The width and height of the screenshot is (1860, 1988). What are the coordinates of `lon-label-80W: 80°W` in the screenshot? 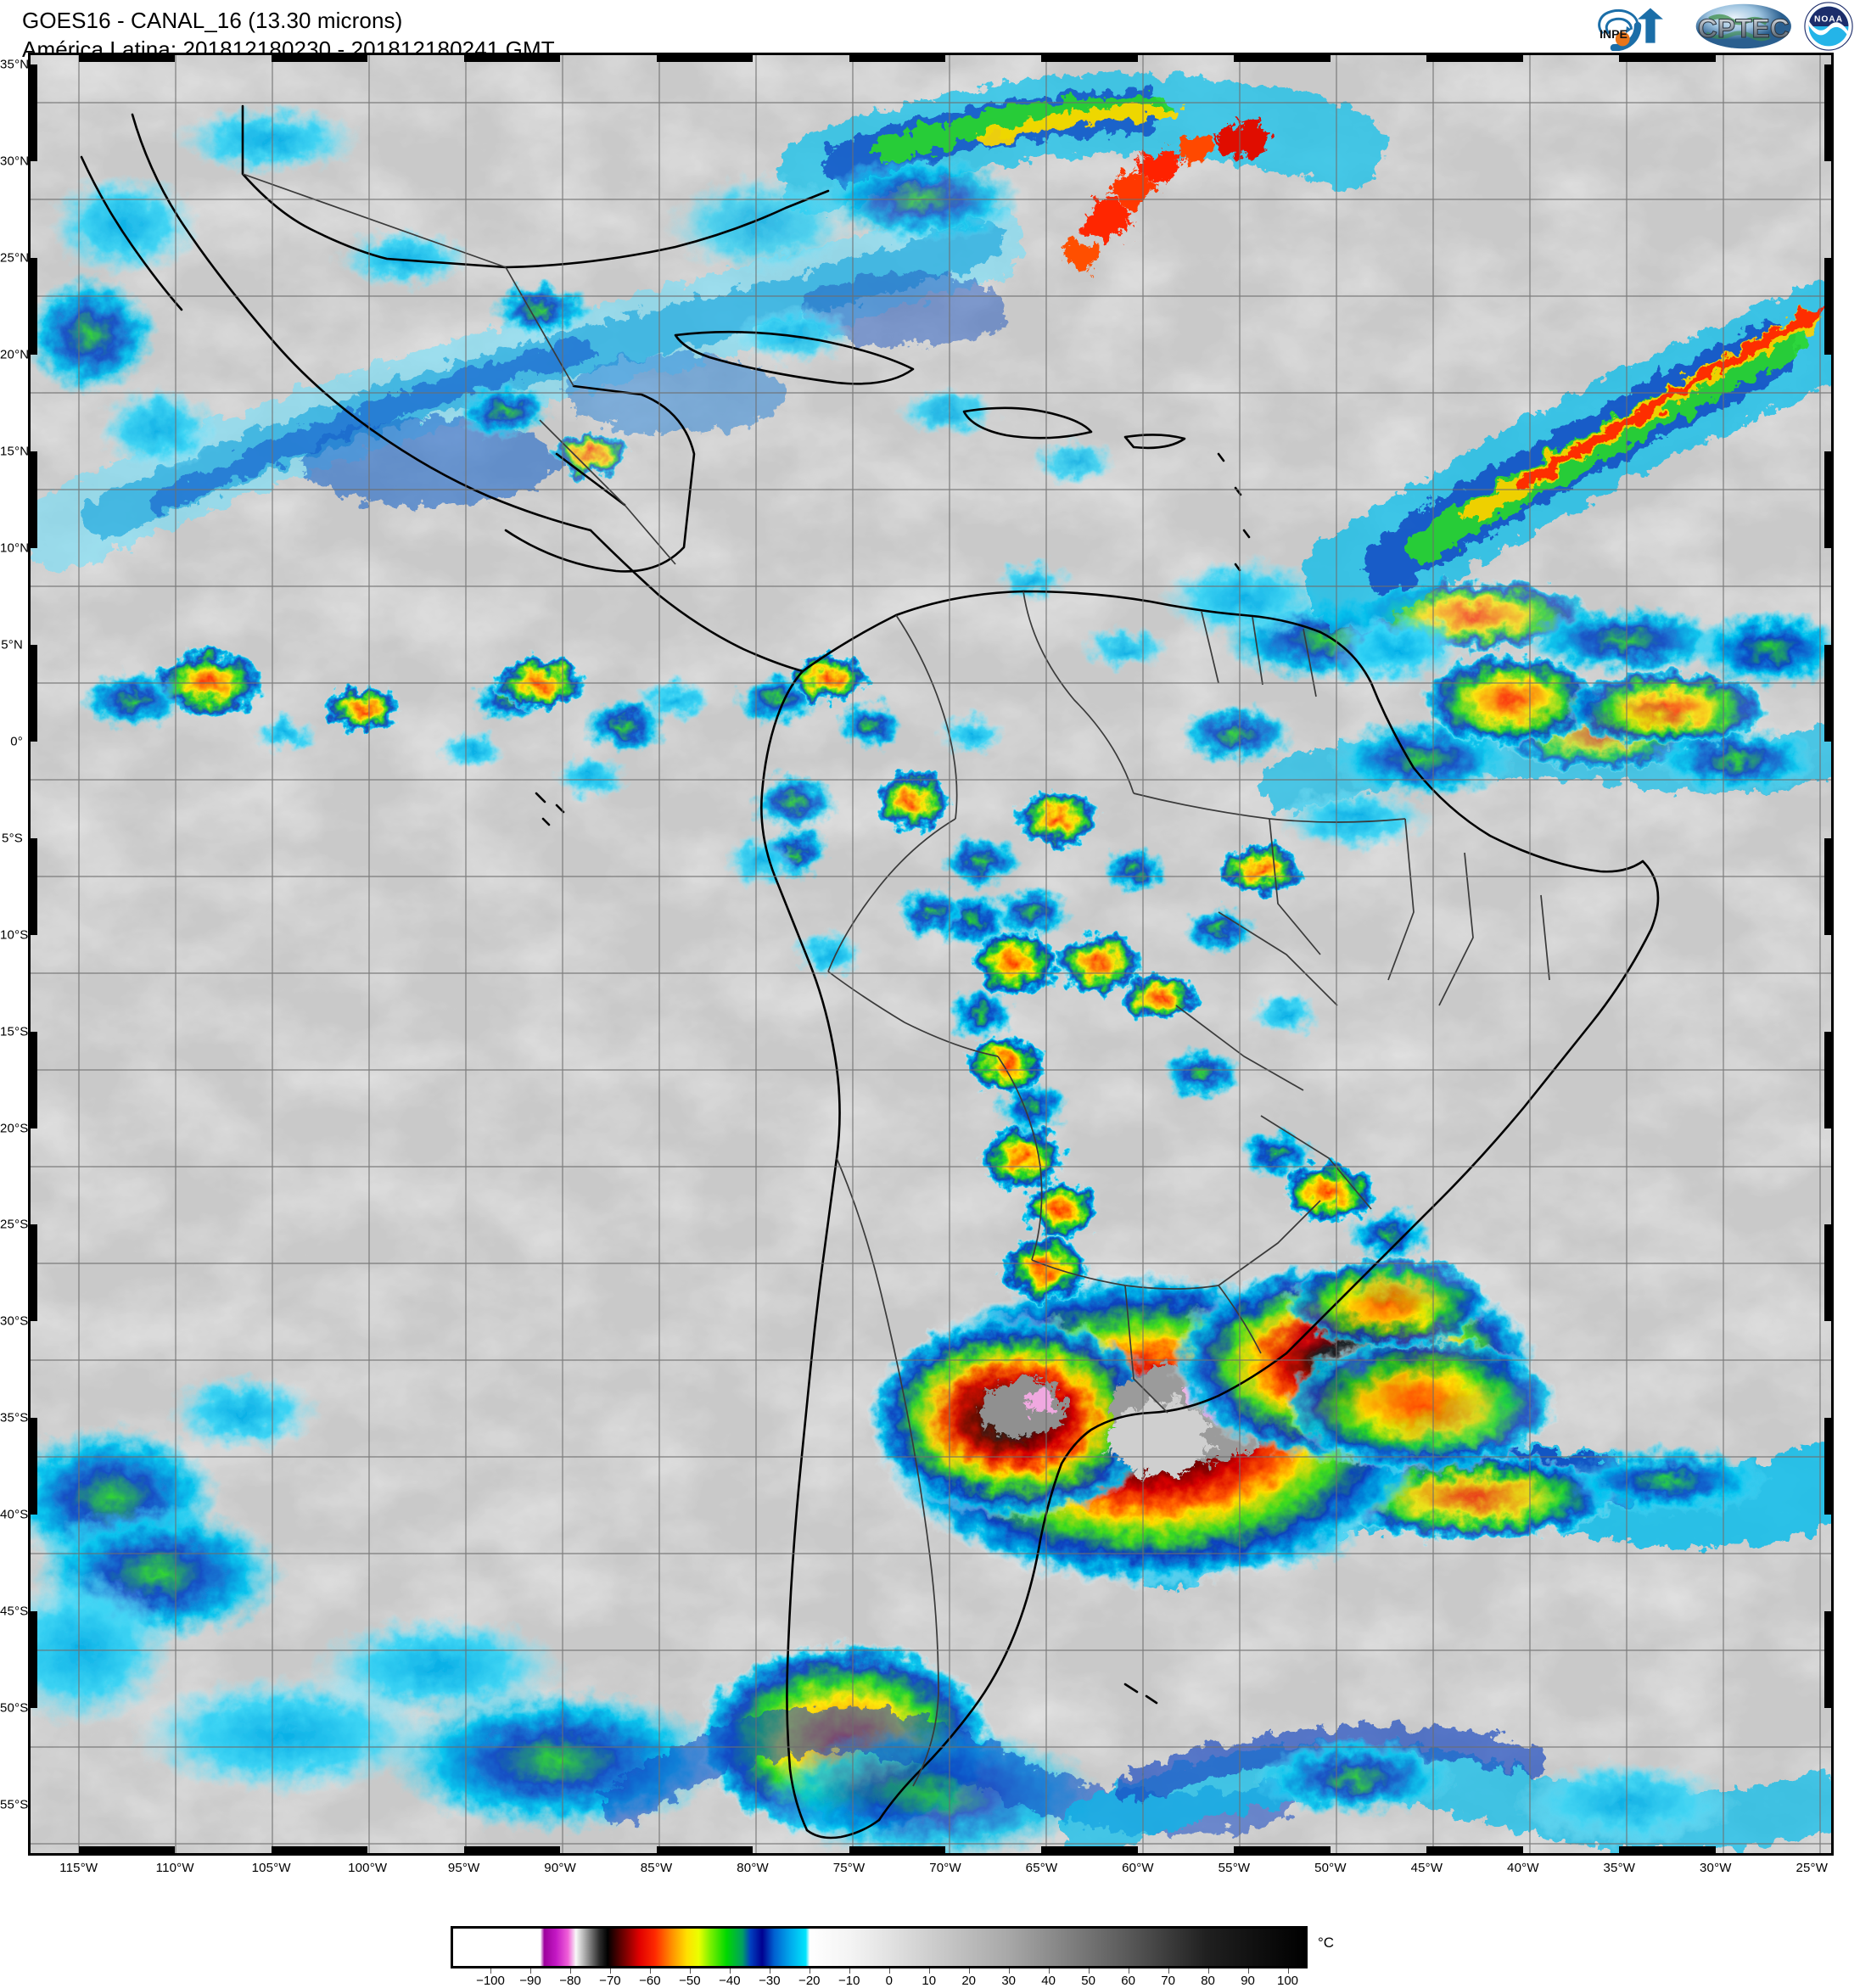 It's located at (753, 1868).